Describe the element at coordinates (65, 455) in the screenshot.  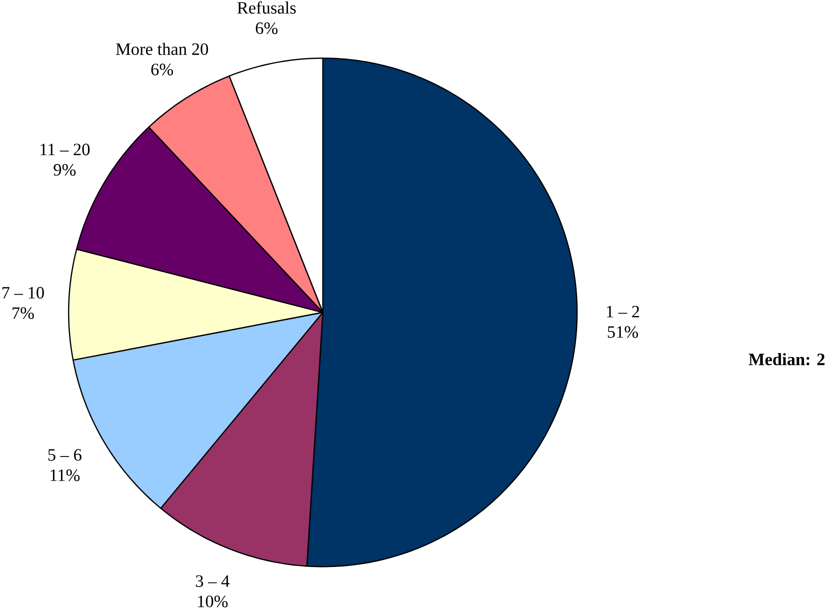
I see `slice-label: 5 – 6` at that location.